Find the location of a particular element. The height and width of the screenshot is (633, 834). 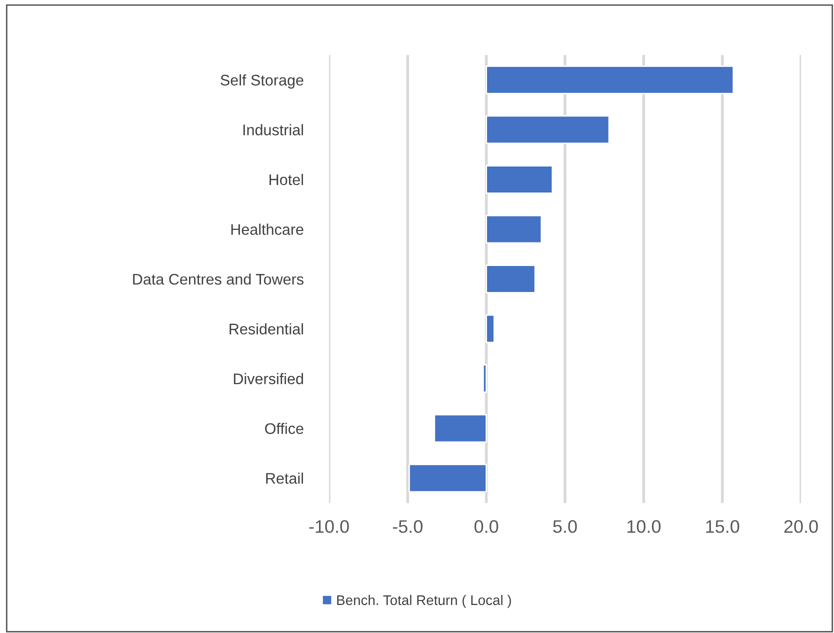

y-tick-label: Office is located at coordinates (284, 428).